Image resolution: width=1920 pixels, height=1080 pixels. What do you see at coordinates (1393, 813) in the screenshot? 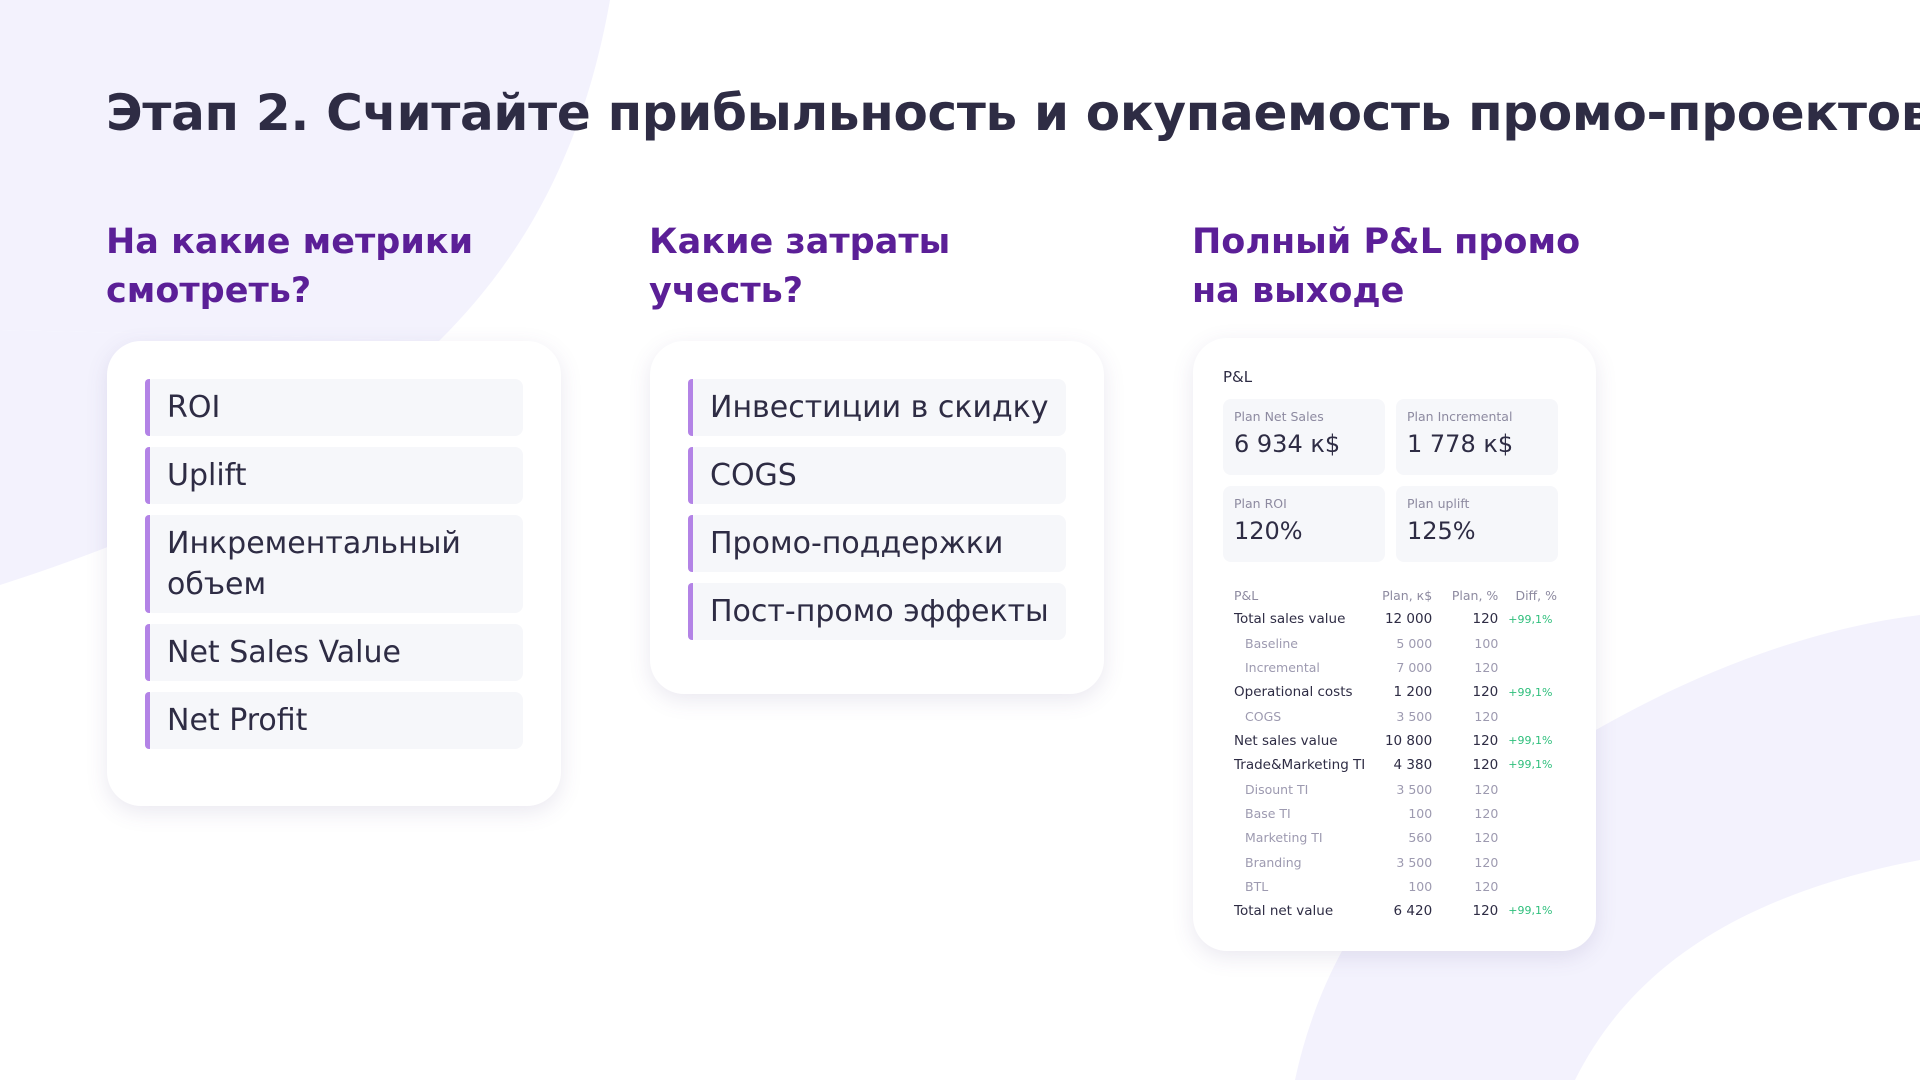
I see `table-row: Base TI 100 120` at bounding box center [1393, 813].